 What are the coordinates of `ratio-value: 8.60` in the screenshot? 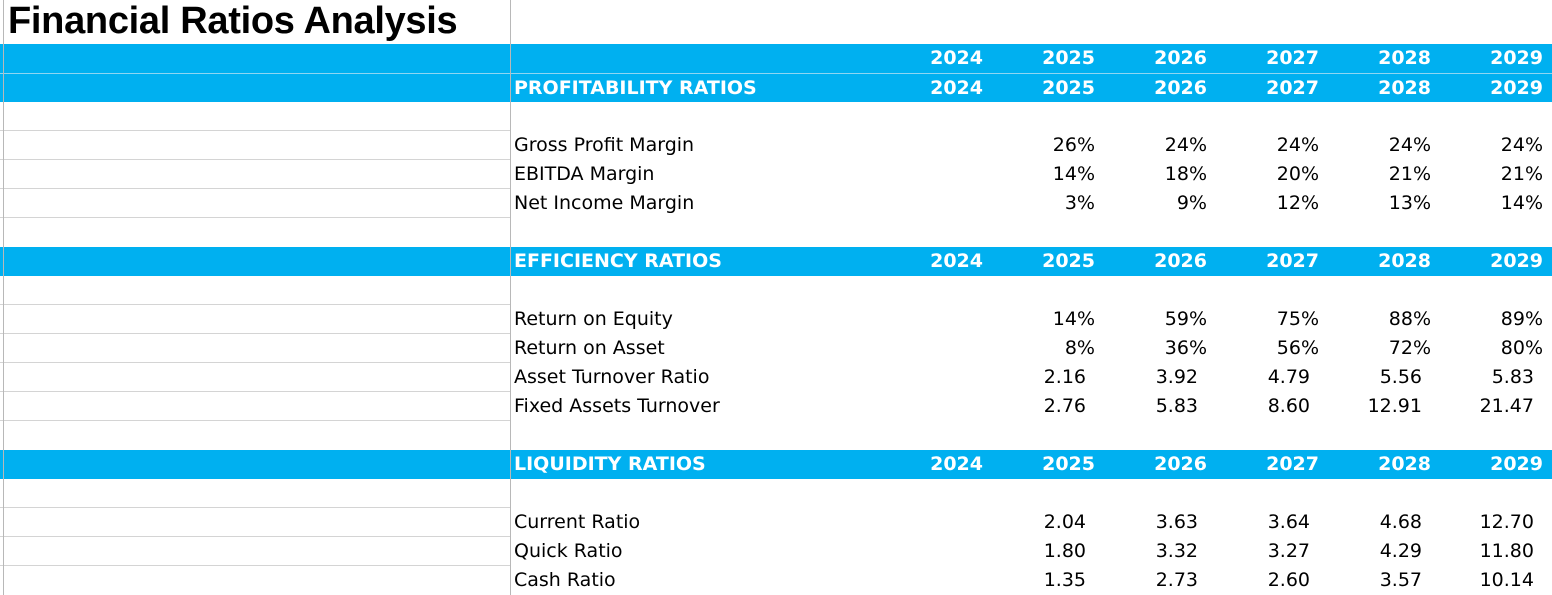 It's located at (1288, 406).